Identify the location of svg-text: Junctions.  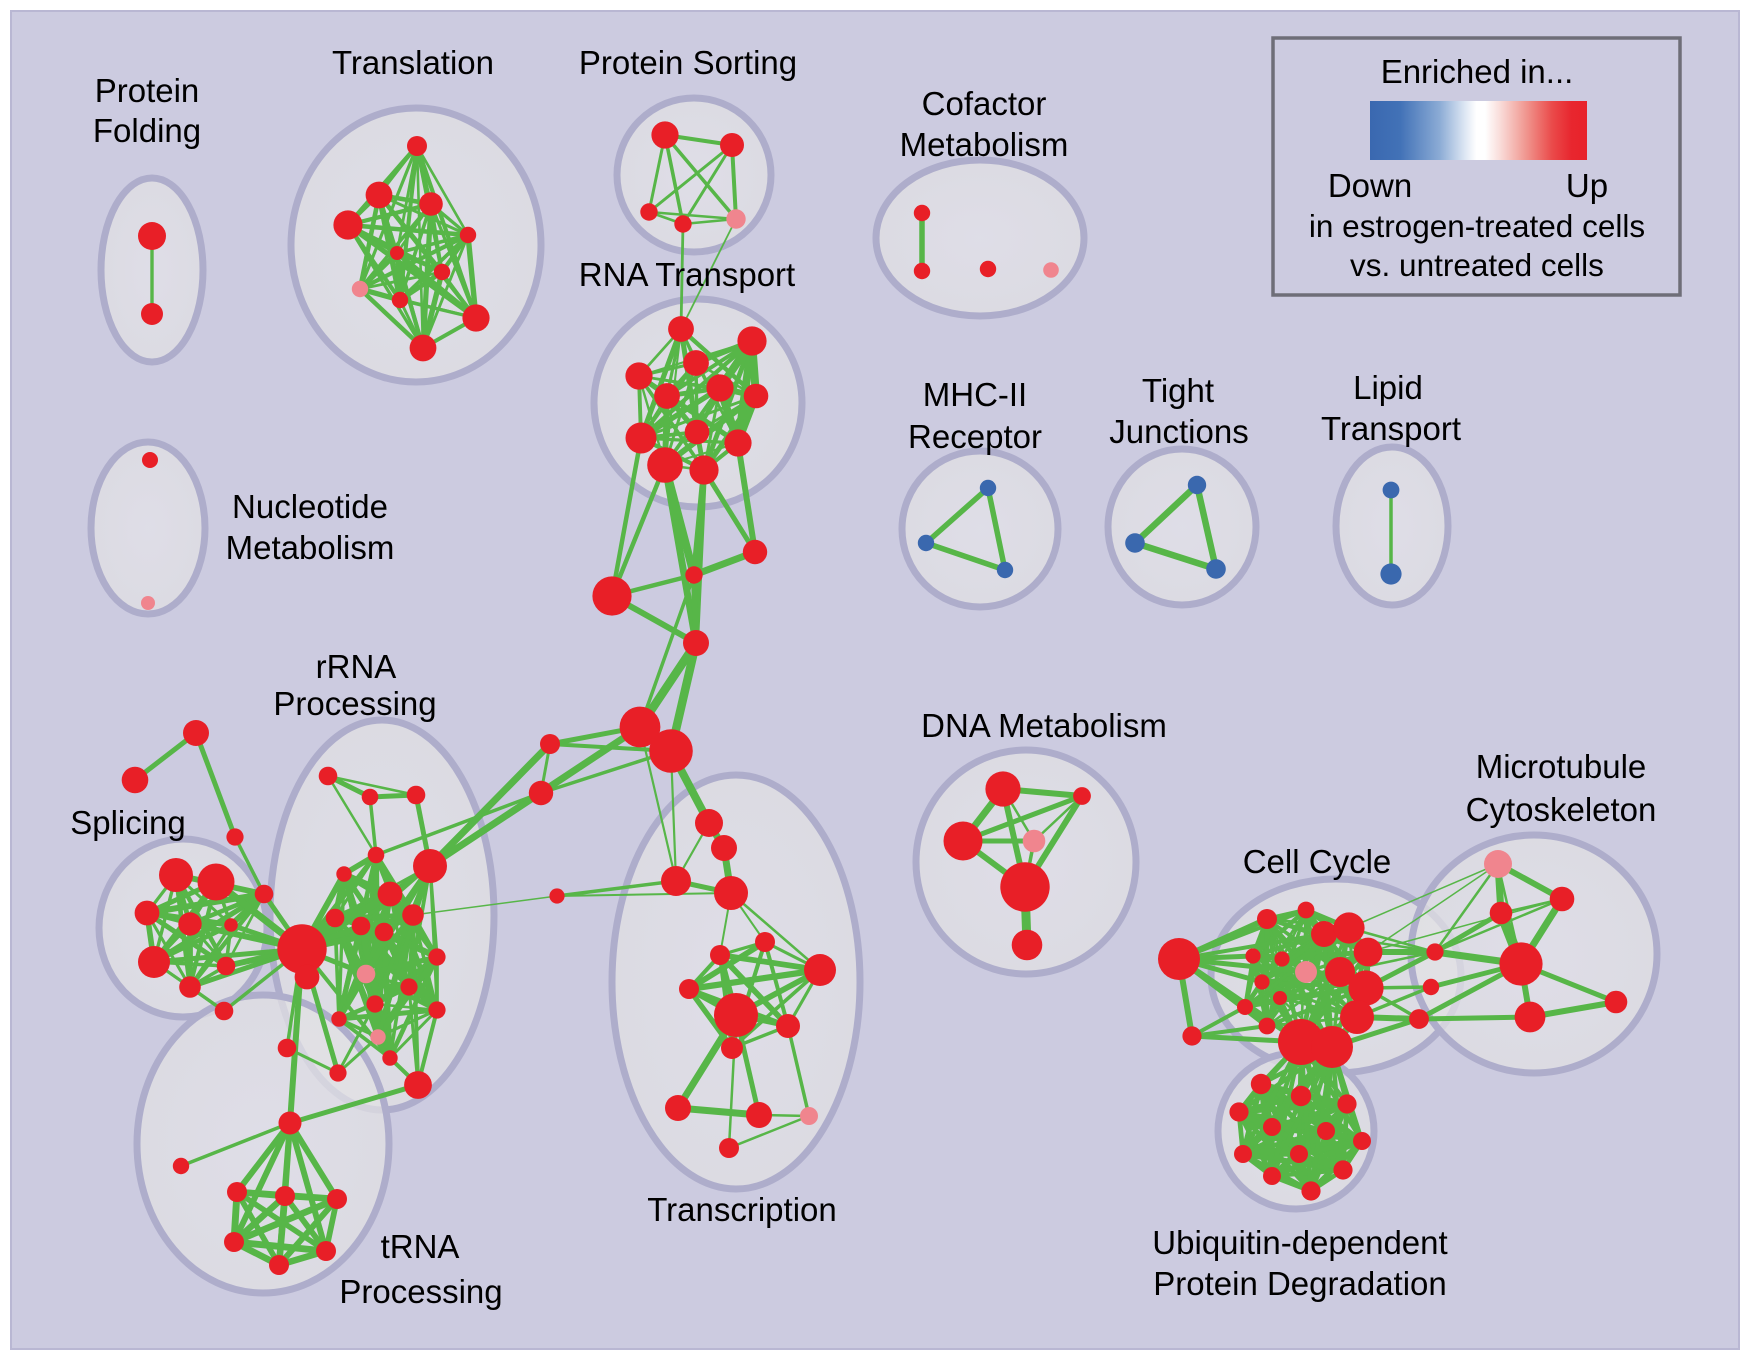
(1178, 431).